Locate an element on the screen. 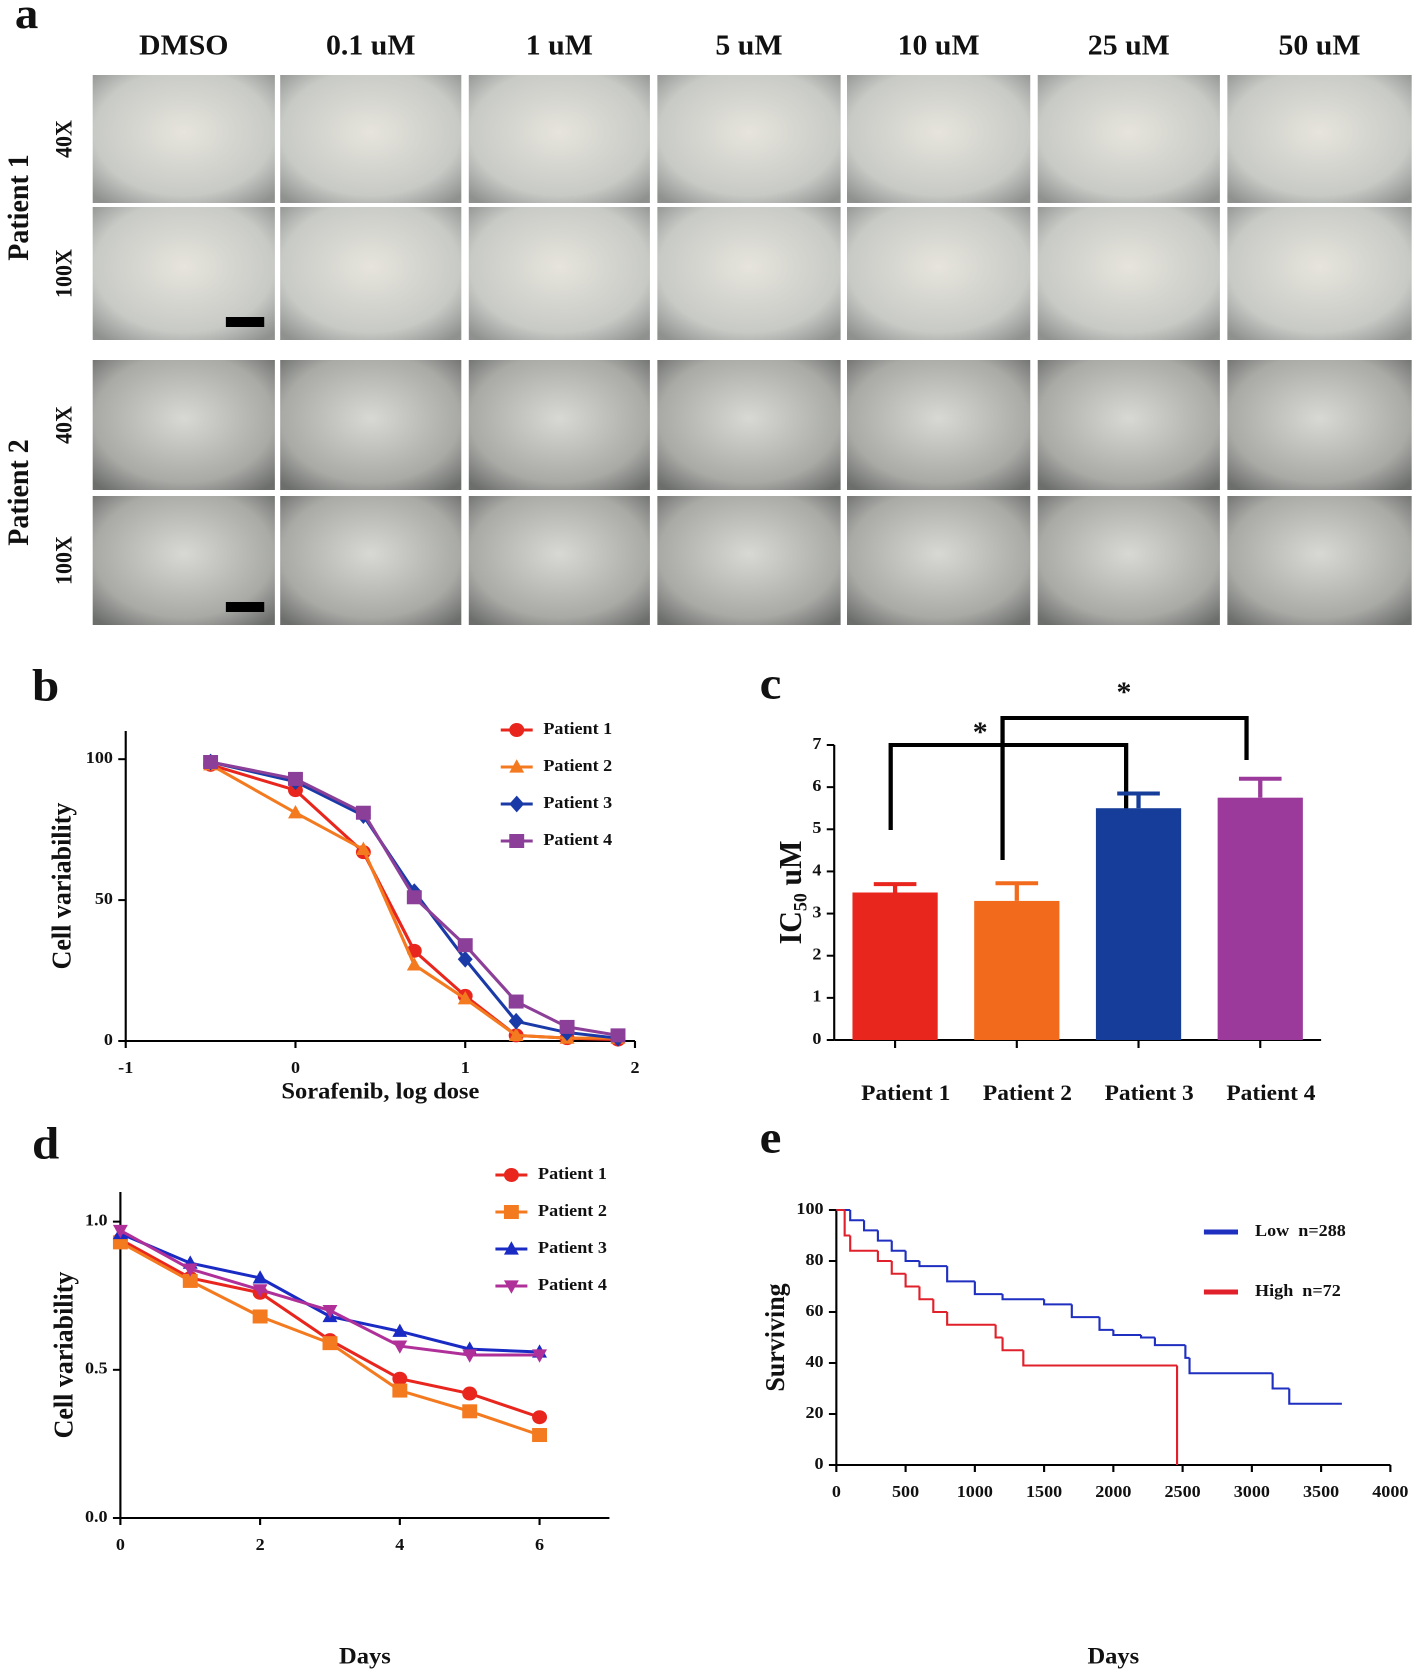 This screenshot has width=1417, height=1672. bracket is located at coordinates (1008, 786).